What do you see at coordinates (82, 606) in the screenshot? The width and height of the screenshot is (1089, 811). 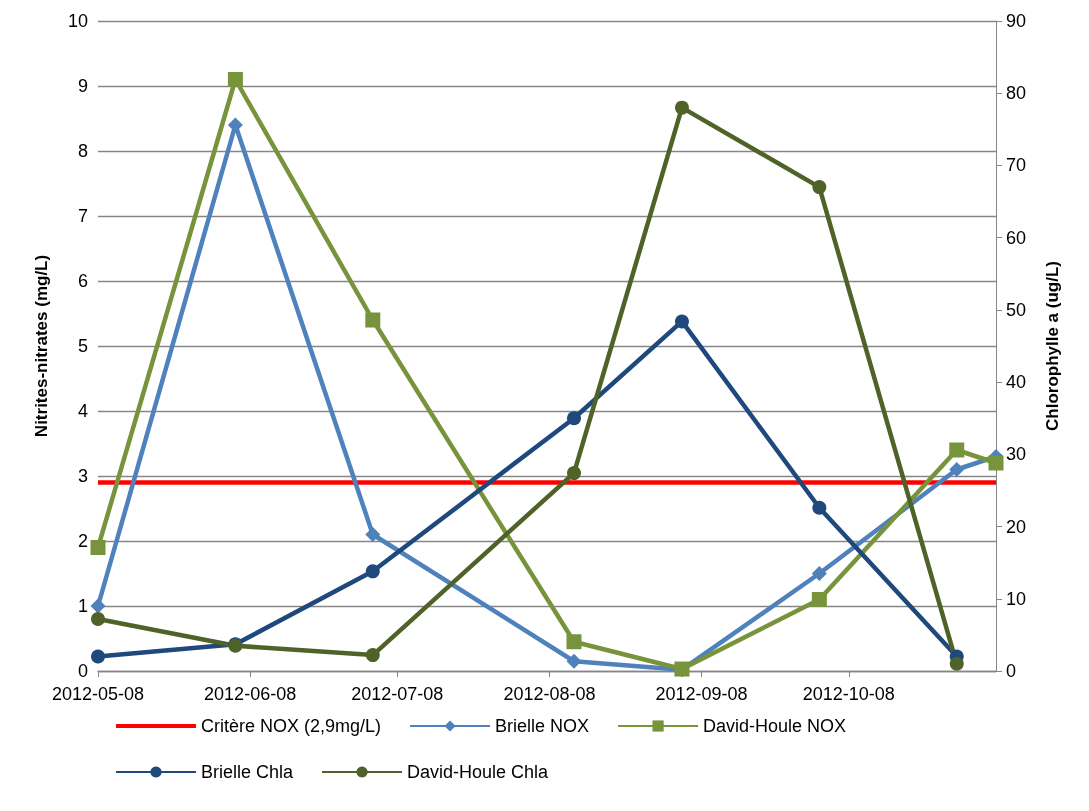 I see `y-tick-label: 1` at bounding box center [82, 606].